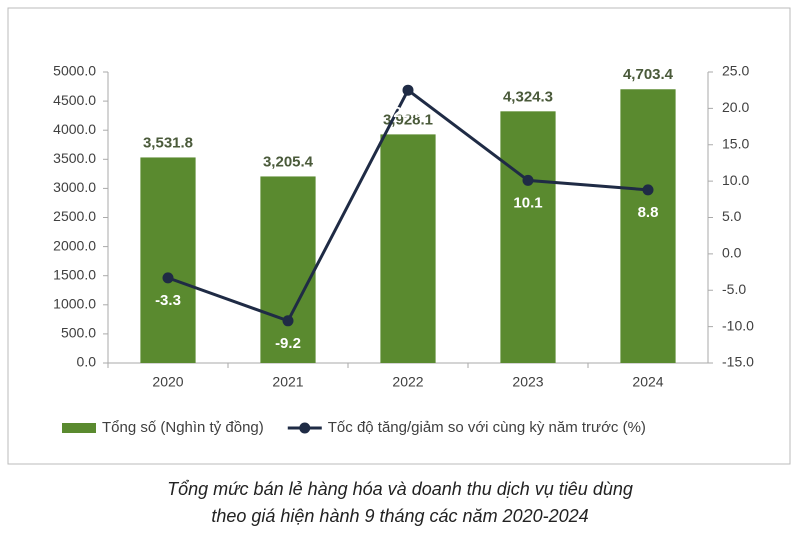 The height and width of the screenshot is (533, 800). I want to click on y-tick-label: 4500.0, so click(74, 100).